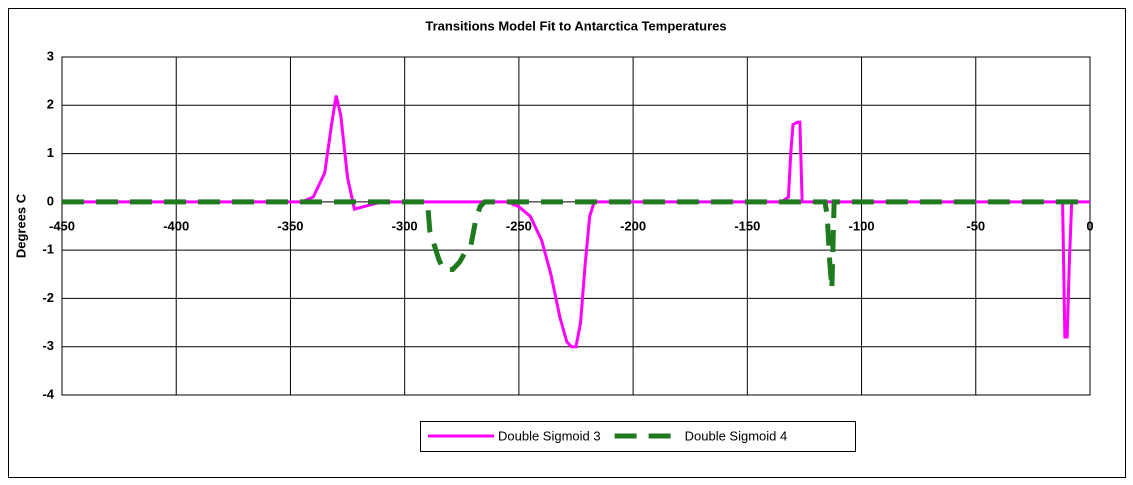 The width and height of the screenshot is (1133, 485). I want to click on x-tick-label: -50, so click(975, 225).